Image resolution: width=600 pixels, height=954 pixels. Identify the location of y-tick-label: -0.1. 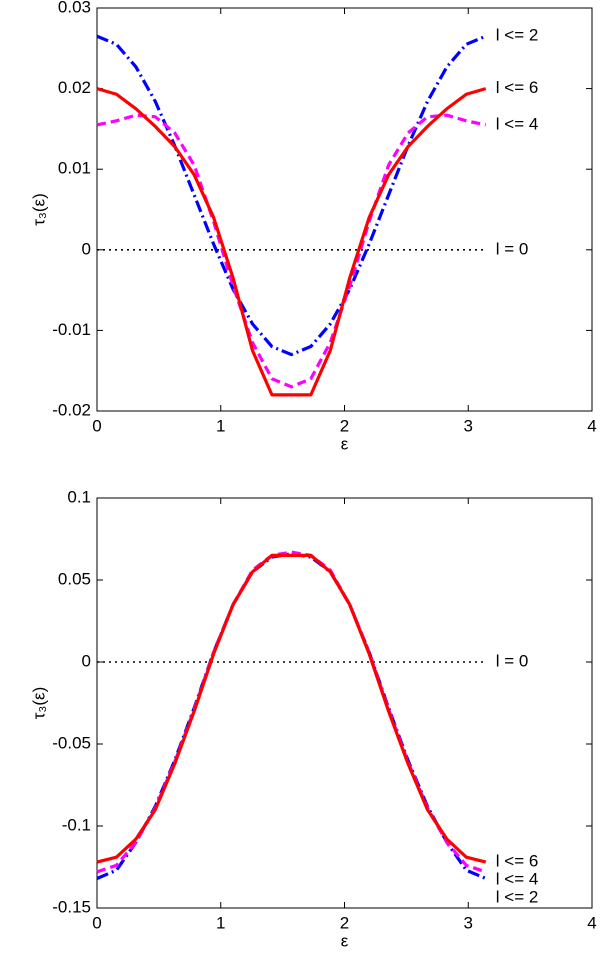
(76, 824).